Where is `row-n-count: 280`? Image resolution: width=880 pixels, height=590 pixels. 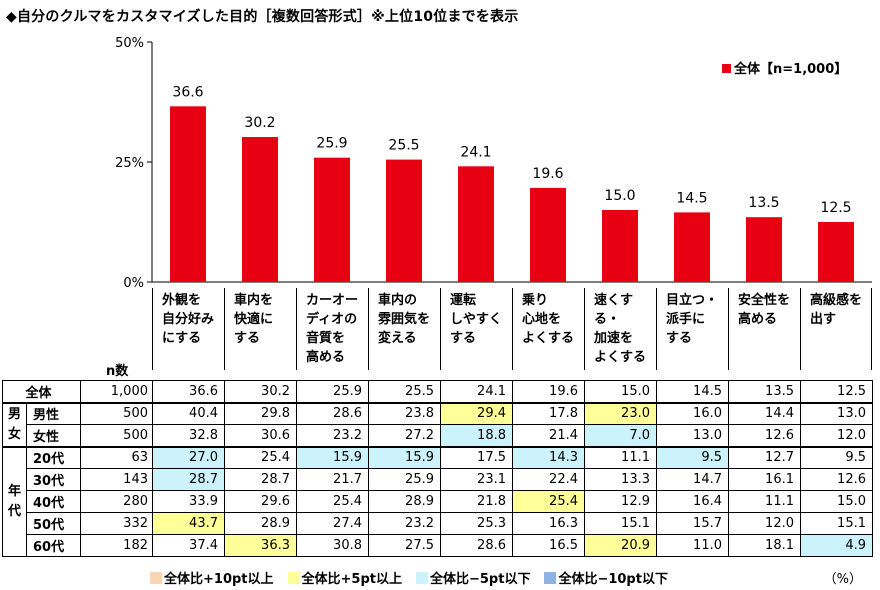 row-n-count: 280 is located at coordinates (116, 501).